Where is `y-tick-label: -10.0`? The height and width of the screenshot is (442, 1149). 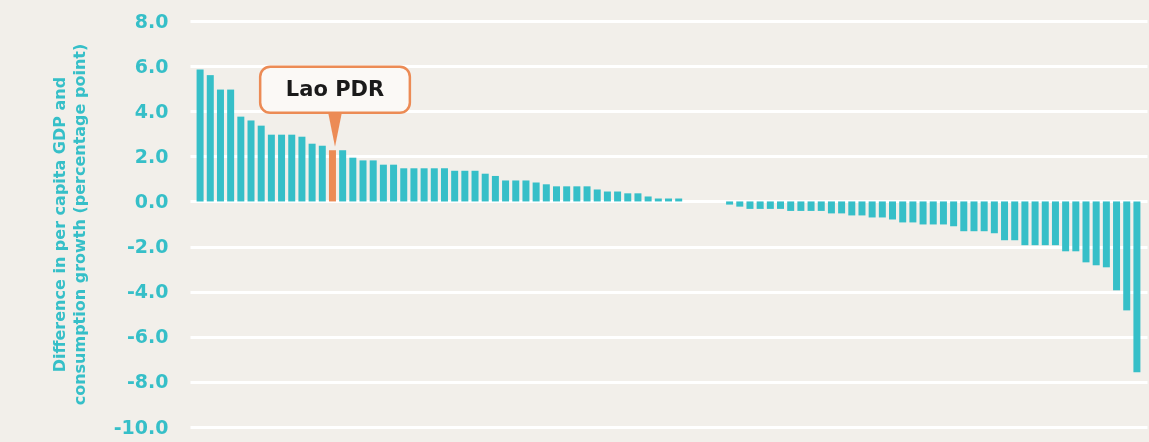 y-tick-label: -10.0 is located at coordinates (141, 426).